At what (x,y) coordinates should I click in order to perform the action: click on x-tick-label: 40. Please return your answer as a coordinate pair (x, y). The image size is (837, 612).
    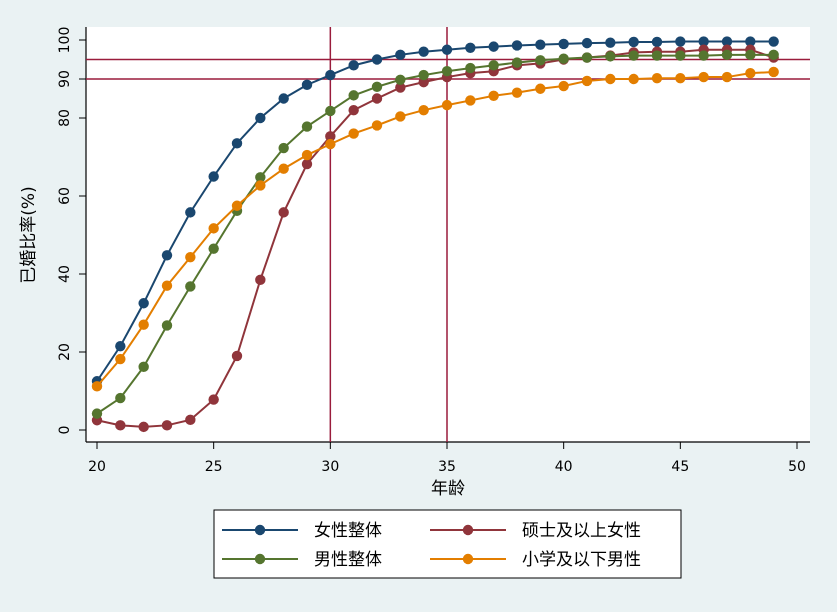
    Looking at the image, I should click on (564, 467).